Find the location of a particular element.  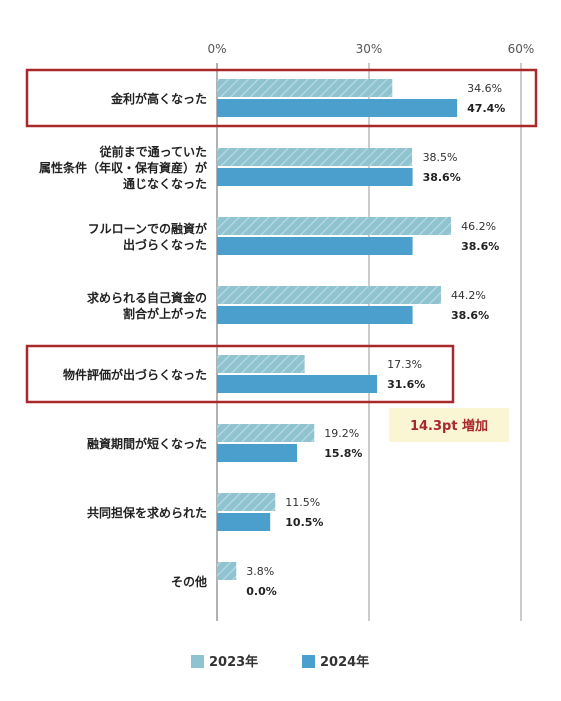

category-label: 物件評価が出づらくなった is located at coordinates (135, 374).